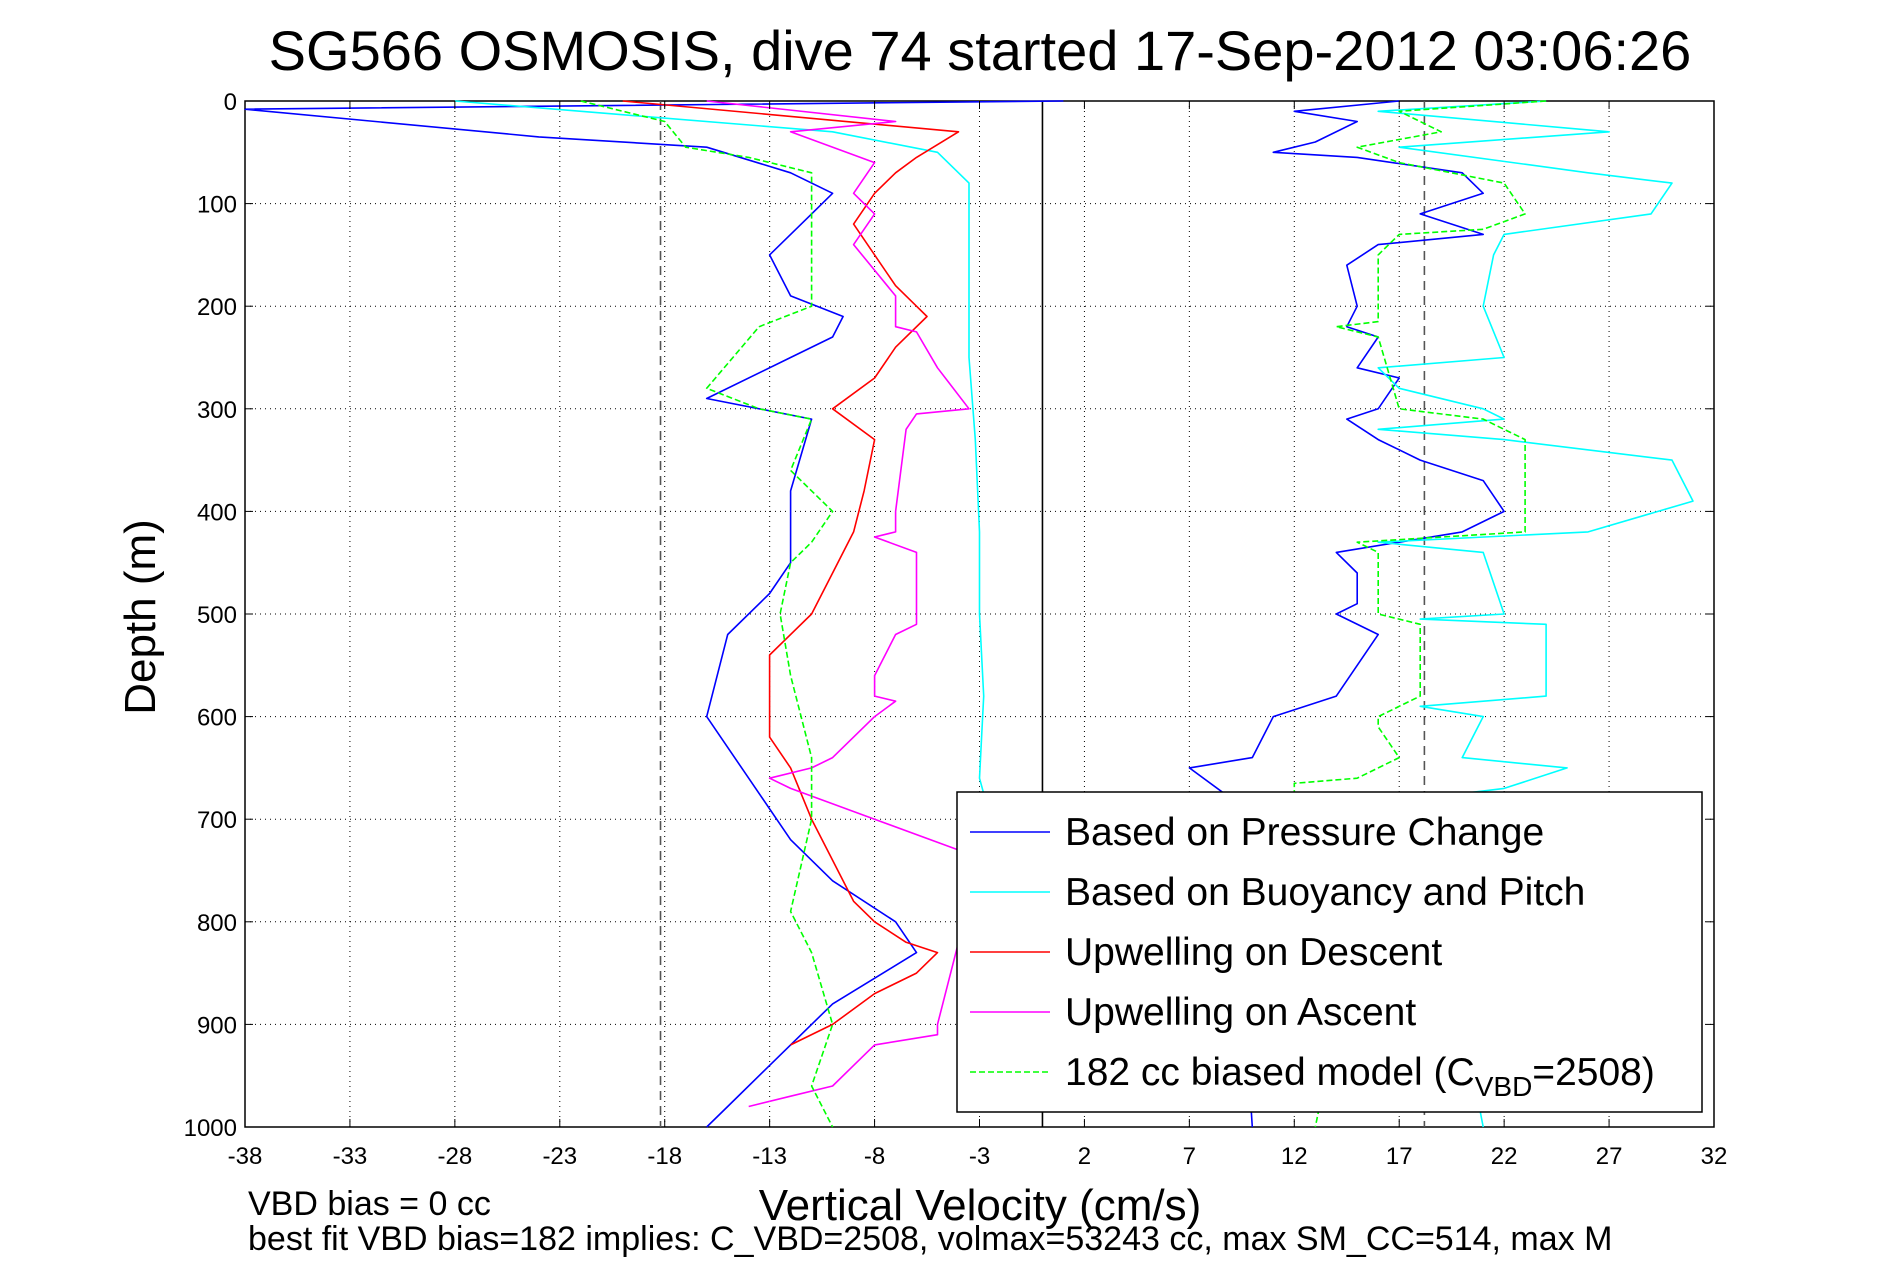 The image size is (1891, 1262). I want to click on x-tick-label: 2, so click(1084, 1156).